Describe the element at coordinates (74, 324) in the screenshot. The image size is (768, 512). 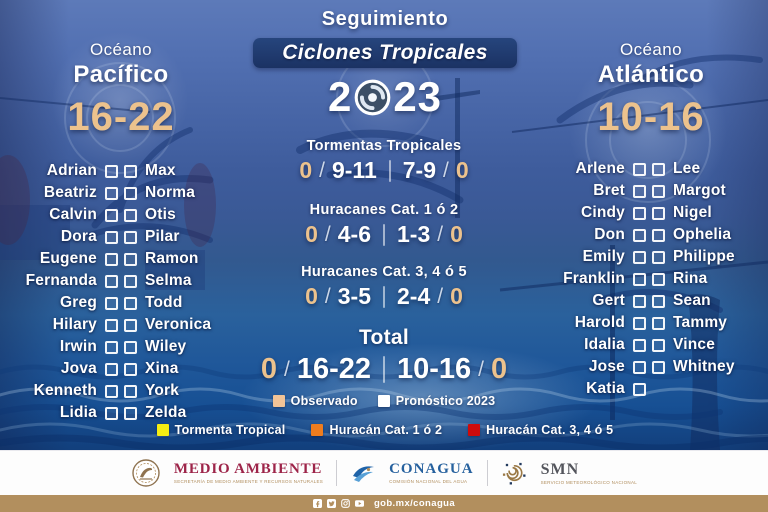
I see `storm-name-left: Hilary` at that location.